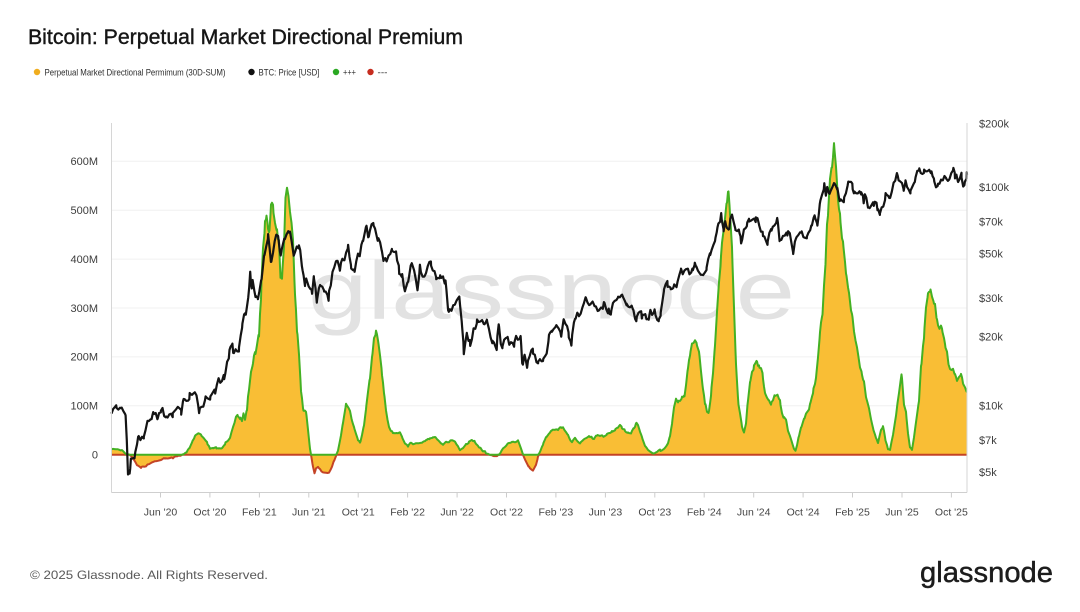 Image resolution: width=1080 pixels, height=612 pixels. Describe the element at coordinates (209, 513) in the screenshot. I see `svg-text: Oct '20` at that location.